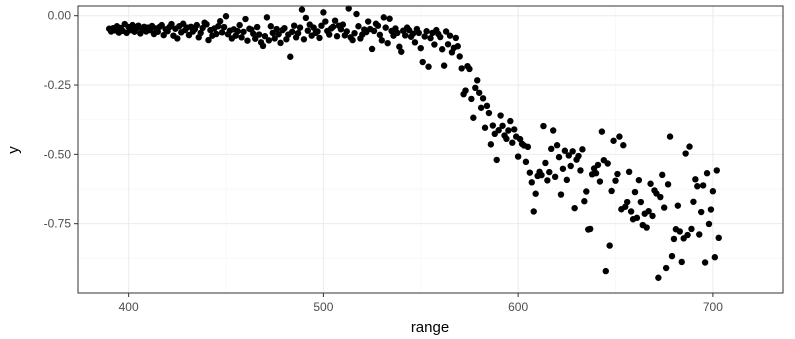 The width and height of the screenshot is (795, 339). I want to click on y-tick-label: 0.00, so click(60, 16).